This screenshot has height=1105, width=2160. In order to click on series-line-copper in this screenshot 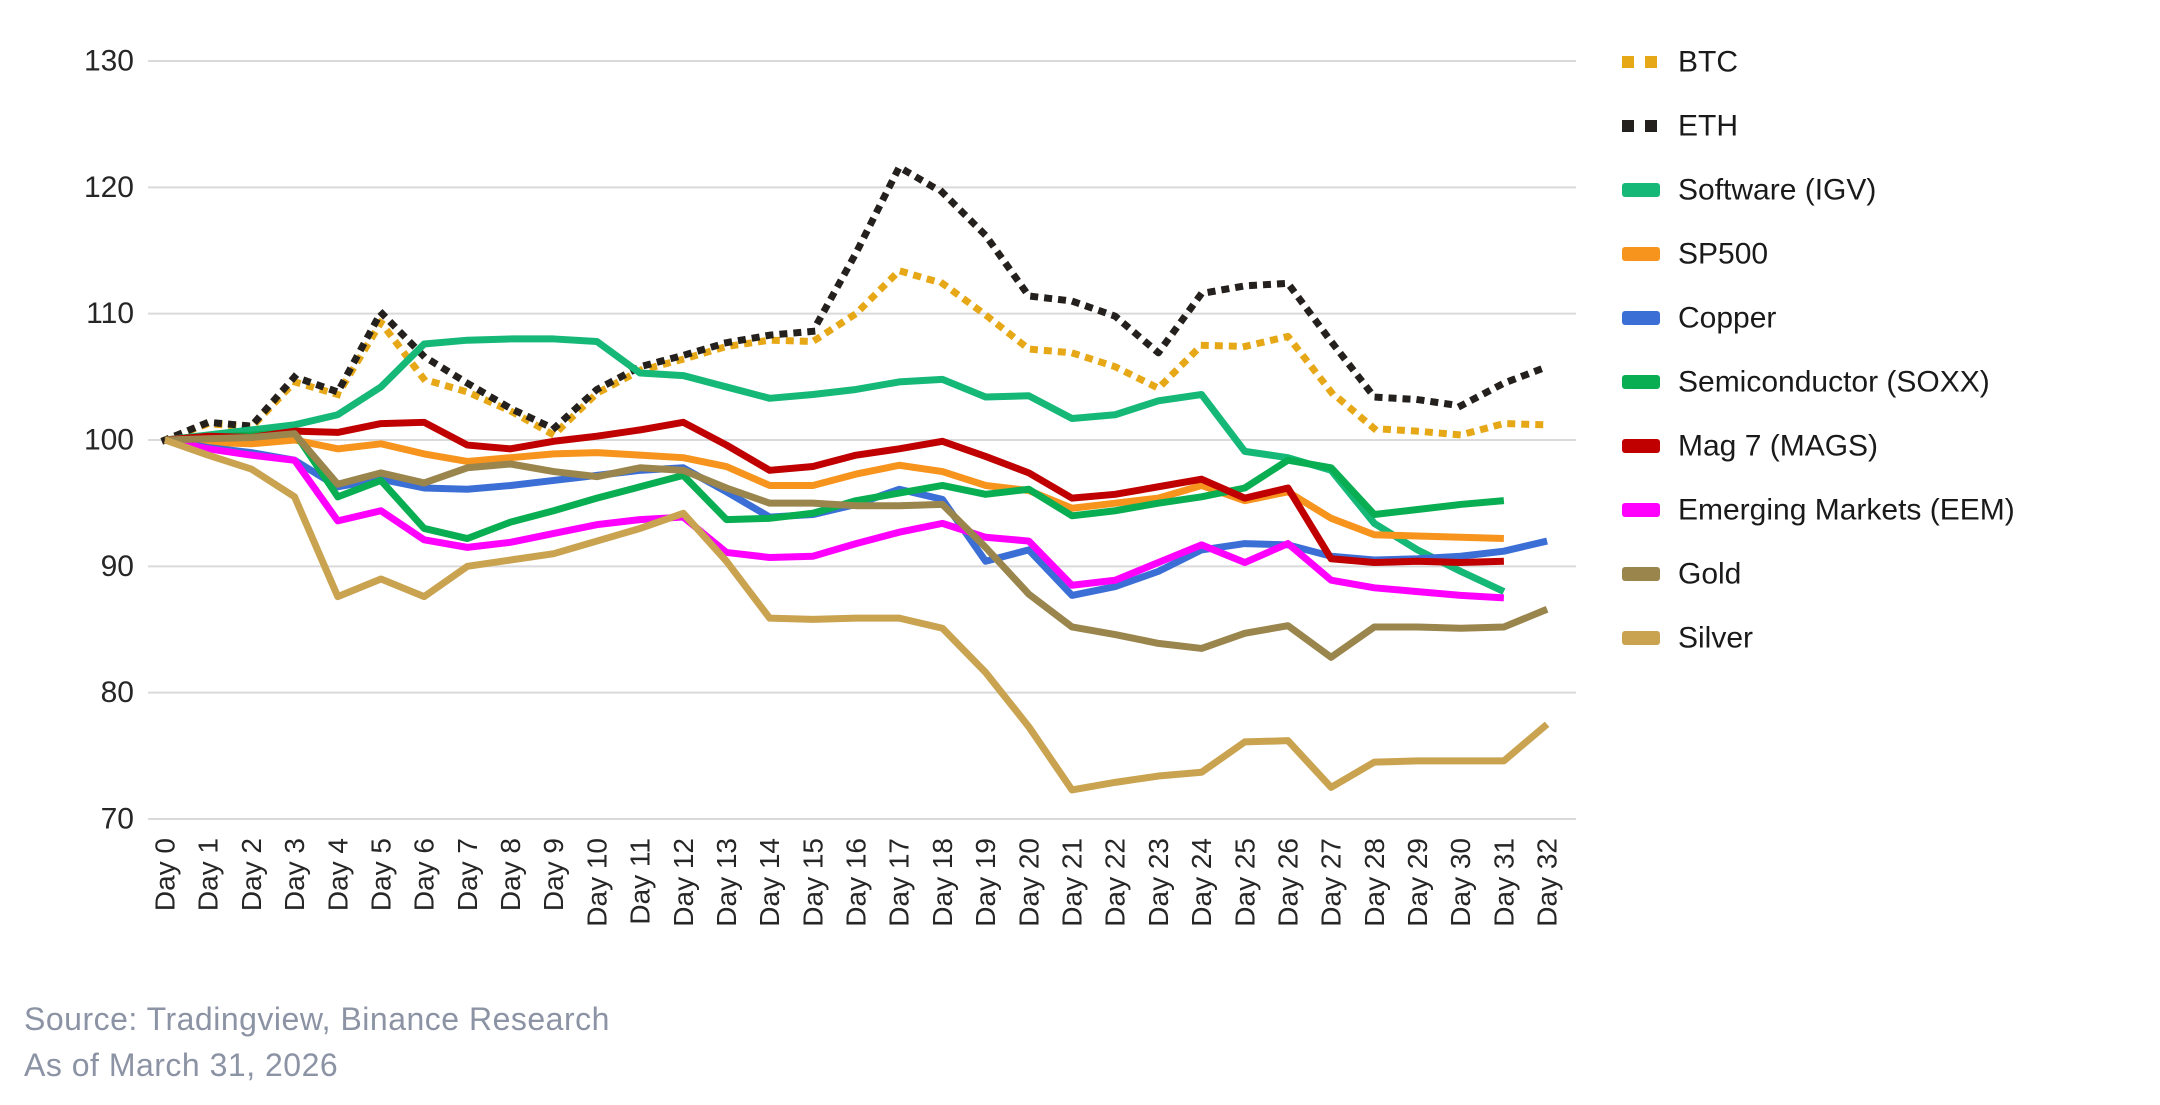, I will do `click(856, 517)`.